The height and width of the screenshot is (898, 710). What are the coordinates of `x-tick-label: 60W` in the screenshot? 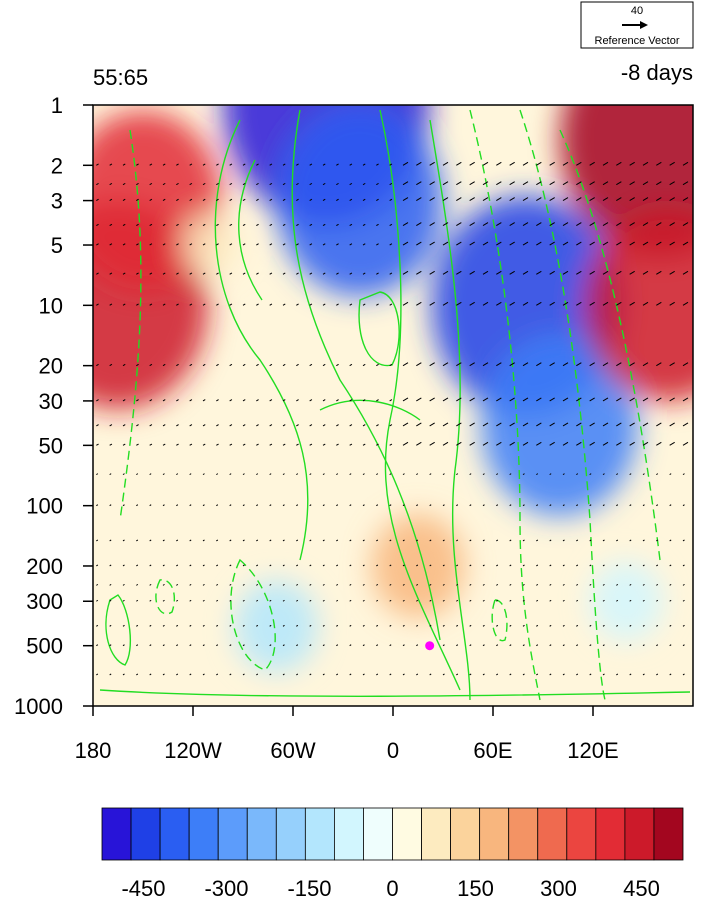 It's located at (292, 750).